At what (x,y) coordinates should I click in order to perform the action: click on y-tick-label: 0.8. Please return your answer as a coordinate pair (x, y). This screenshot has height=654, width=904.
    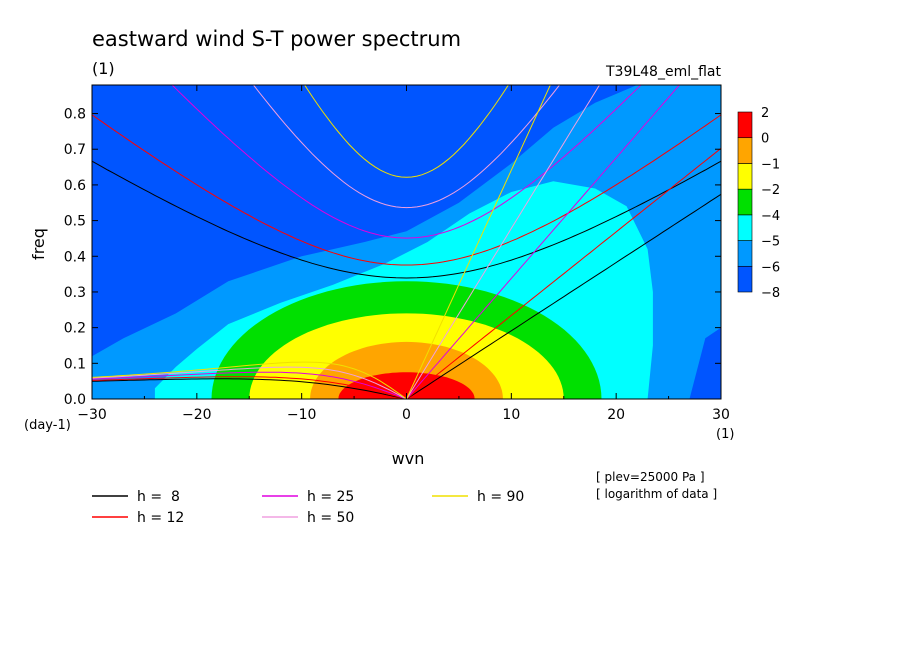
    Looking at the image, I should click on (75, 115).